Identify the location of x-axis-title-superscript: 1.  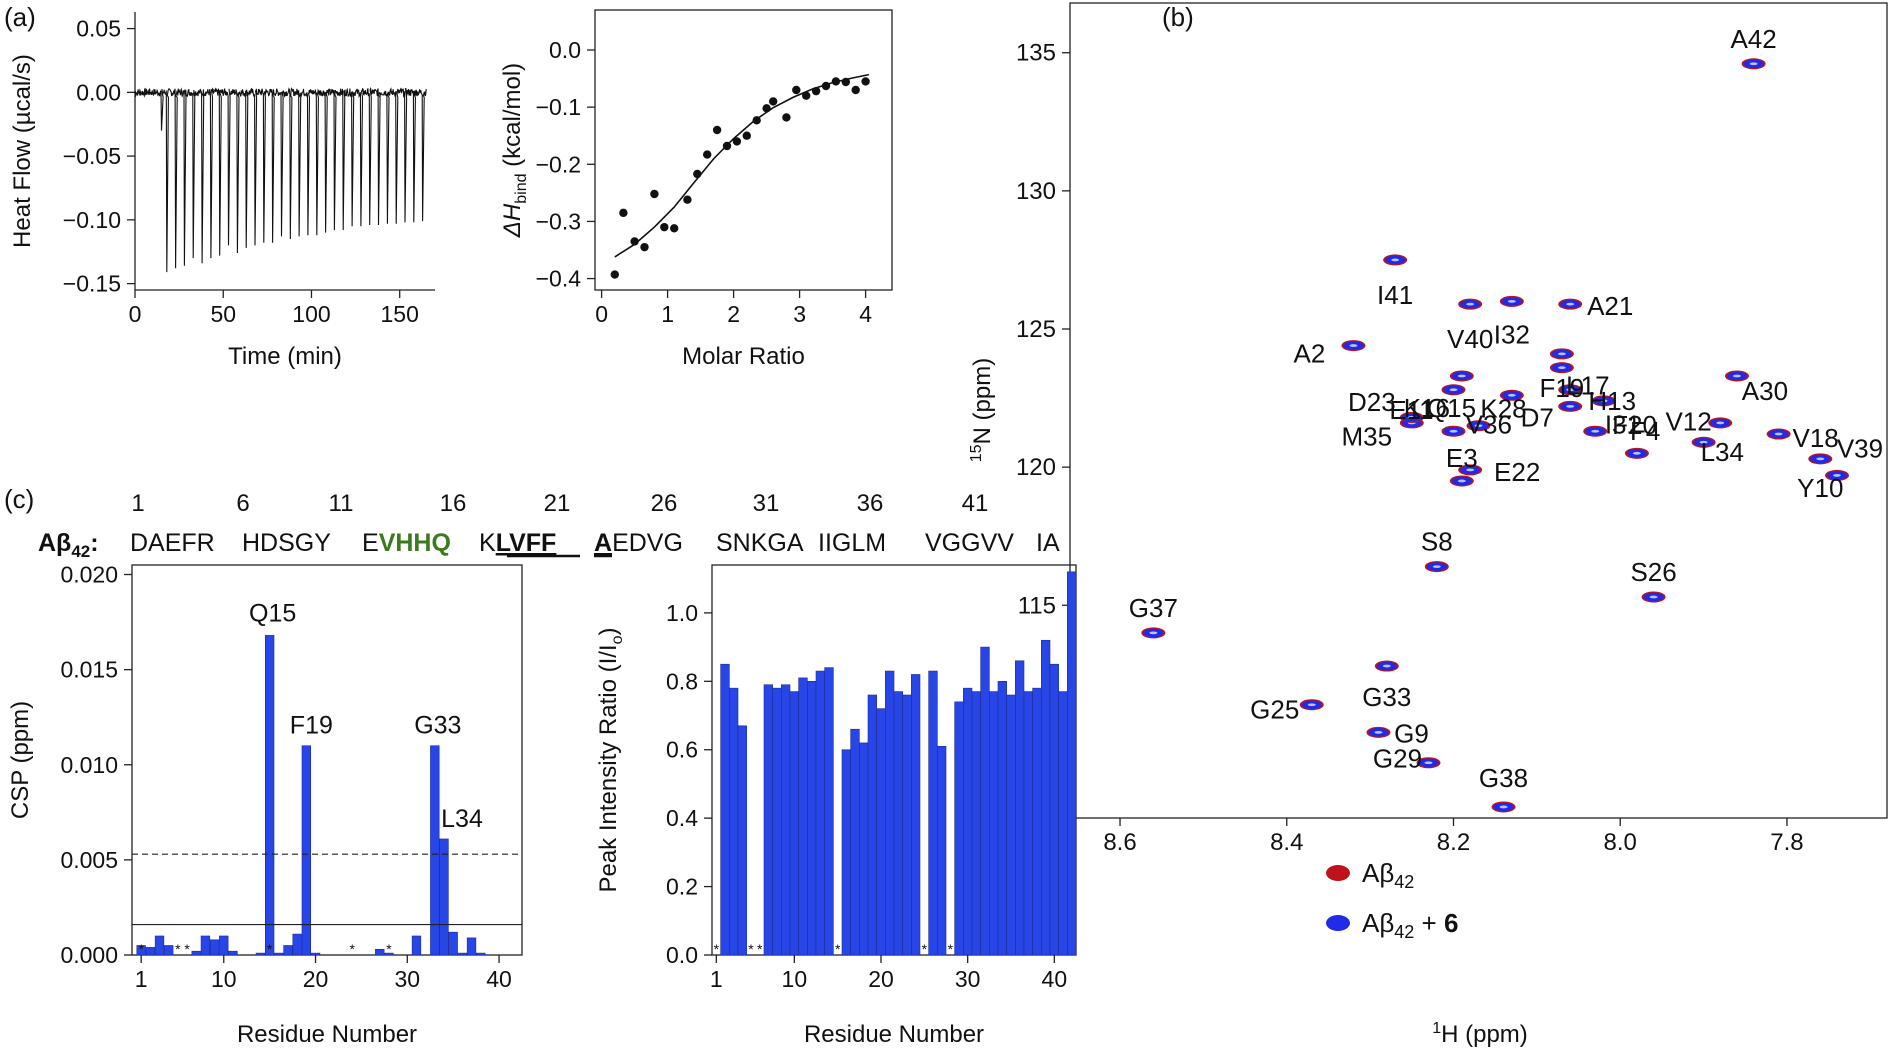
(1436, 1028).